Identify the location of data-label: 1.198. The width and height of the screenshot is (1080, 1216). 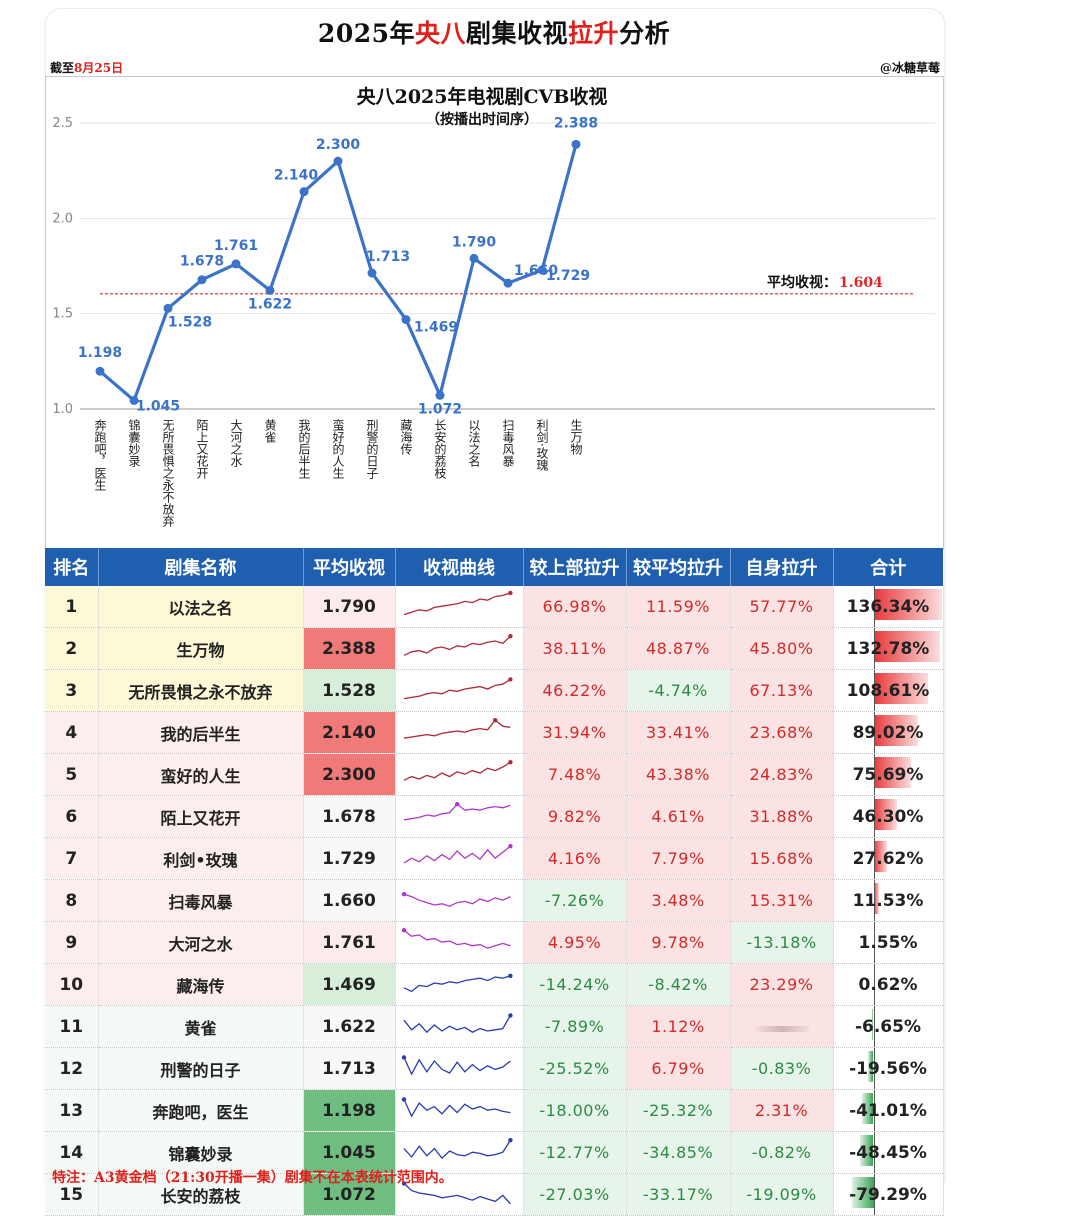
(100, 353).